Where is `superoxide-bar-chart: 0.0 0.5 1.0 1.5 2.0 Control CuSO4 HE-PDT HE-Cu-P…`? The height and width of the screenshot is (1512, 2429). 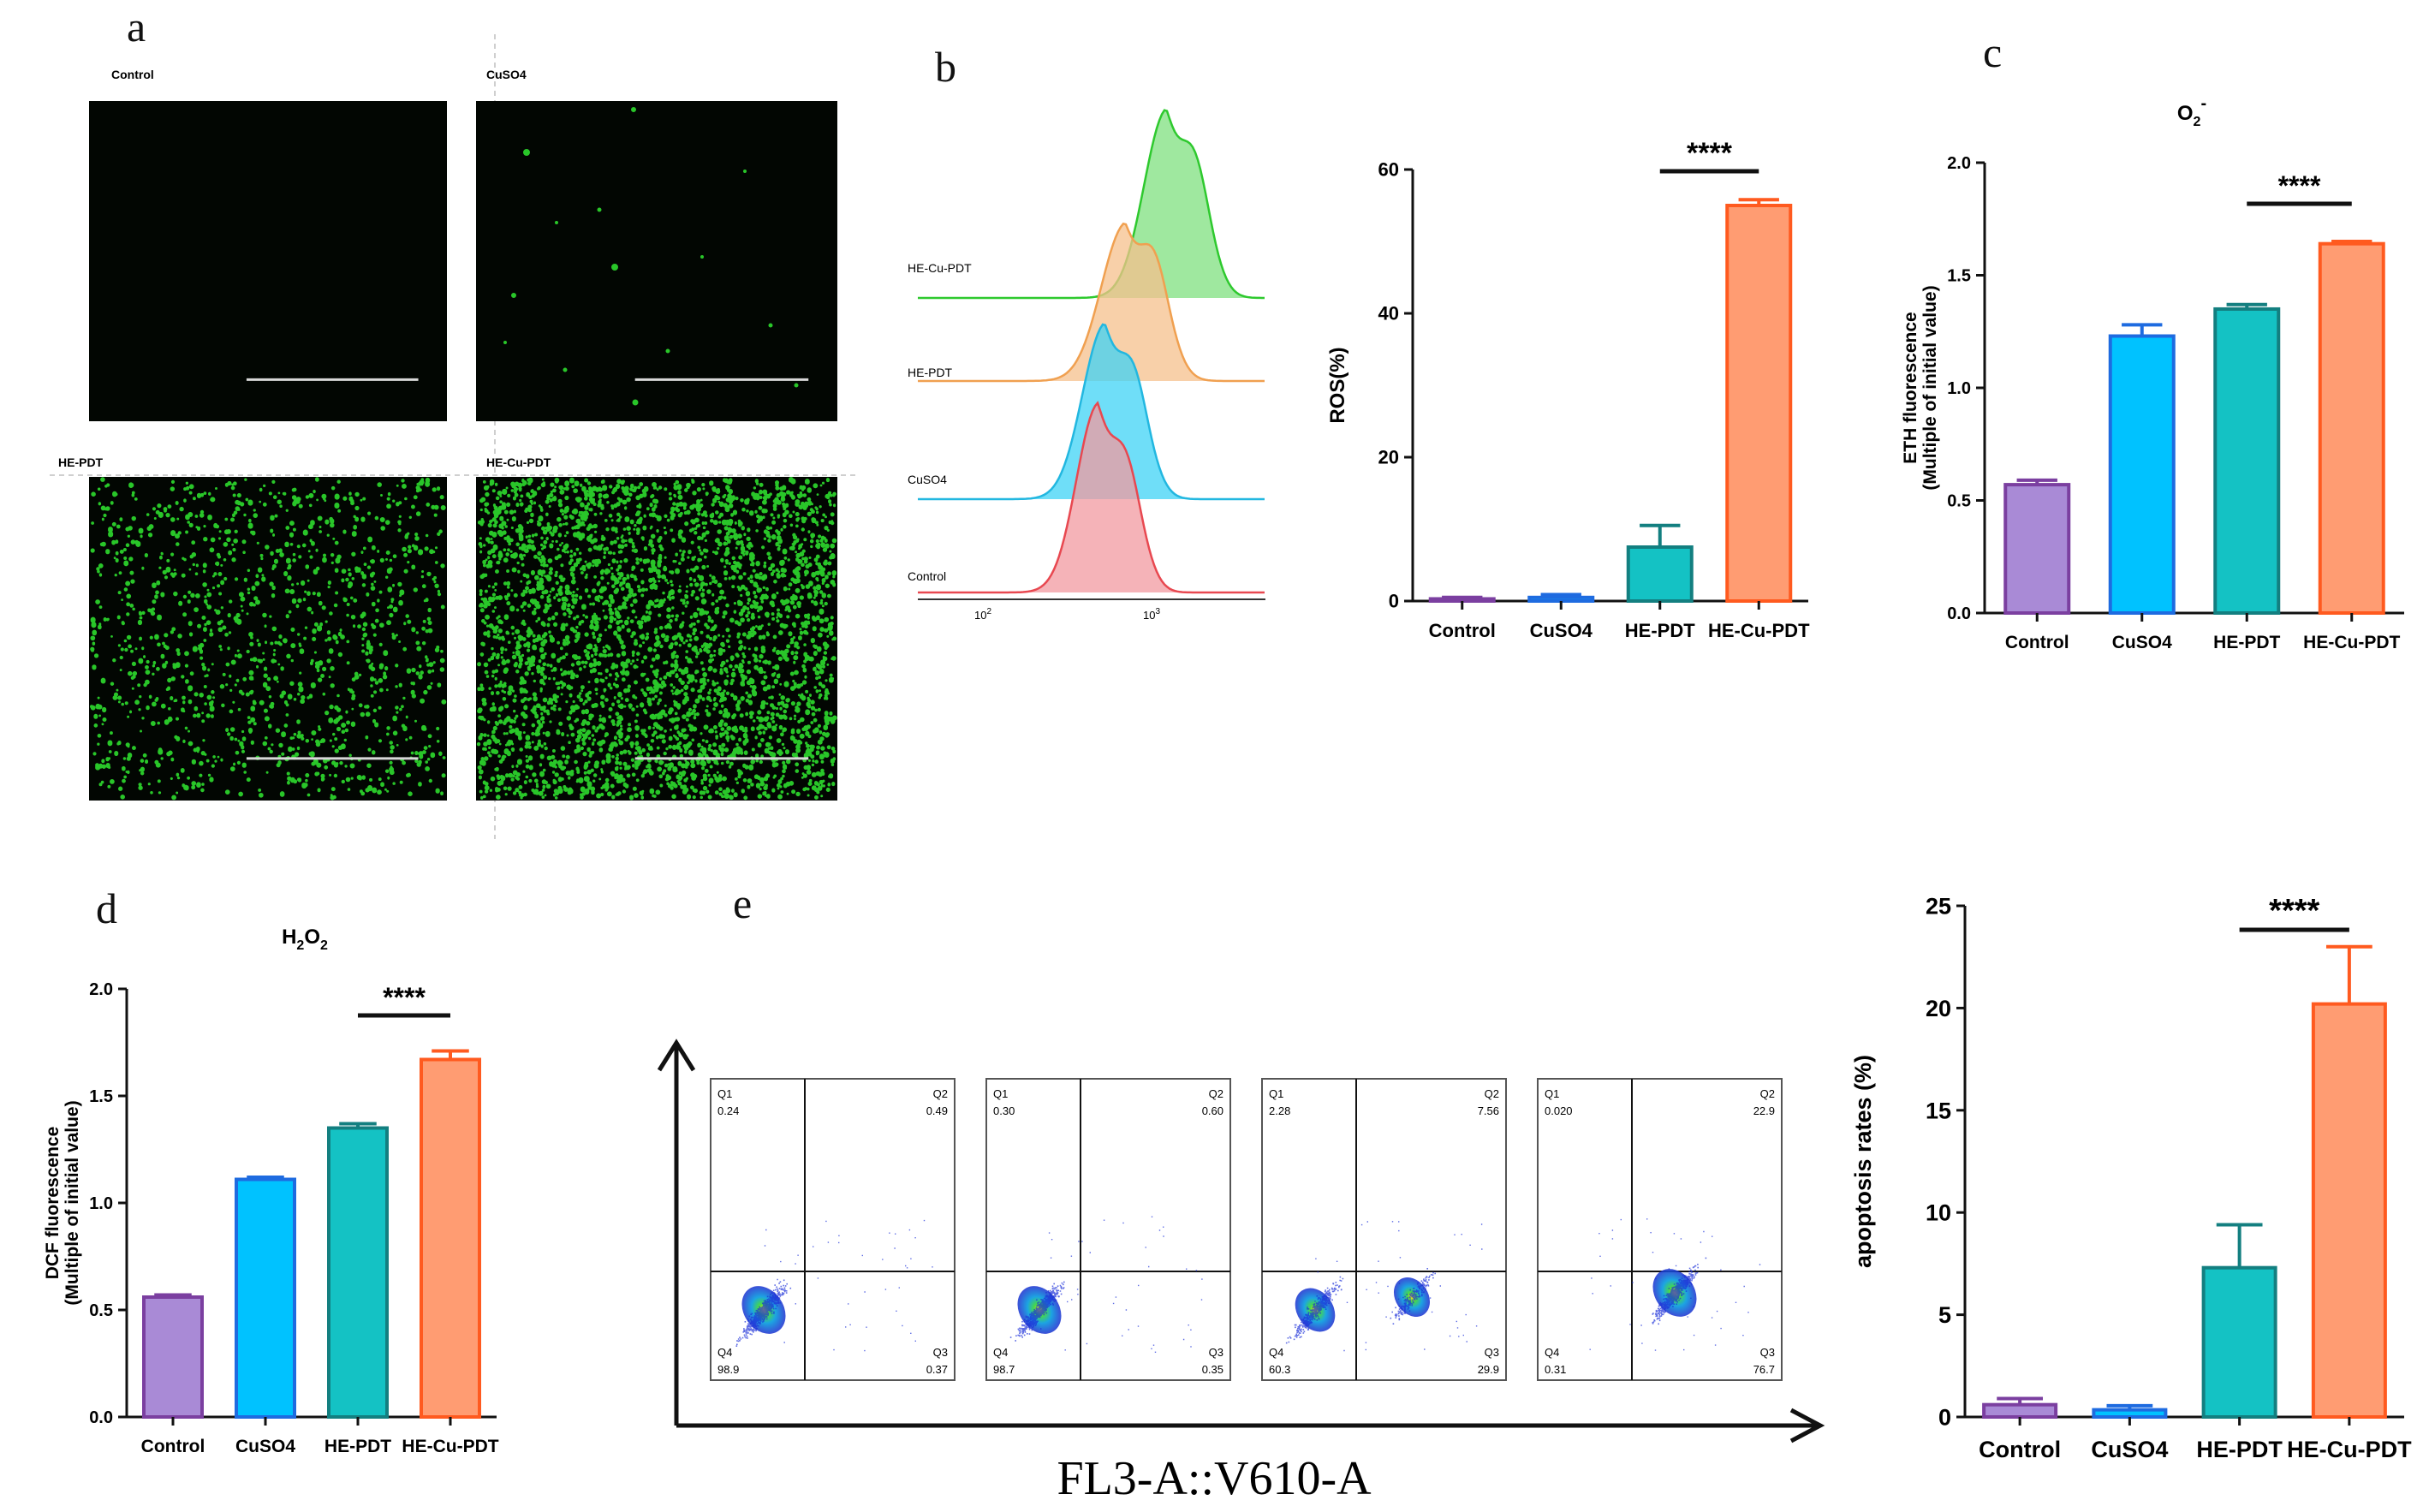
superoxide-bar-chart: 0.0 0.5 1.0 1.5 2.0 Control CuSO4 HE-PDT HE-Cu-P… is located at coordinates (2152, 373).